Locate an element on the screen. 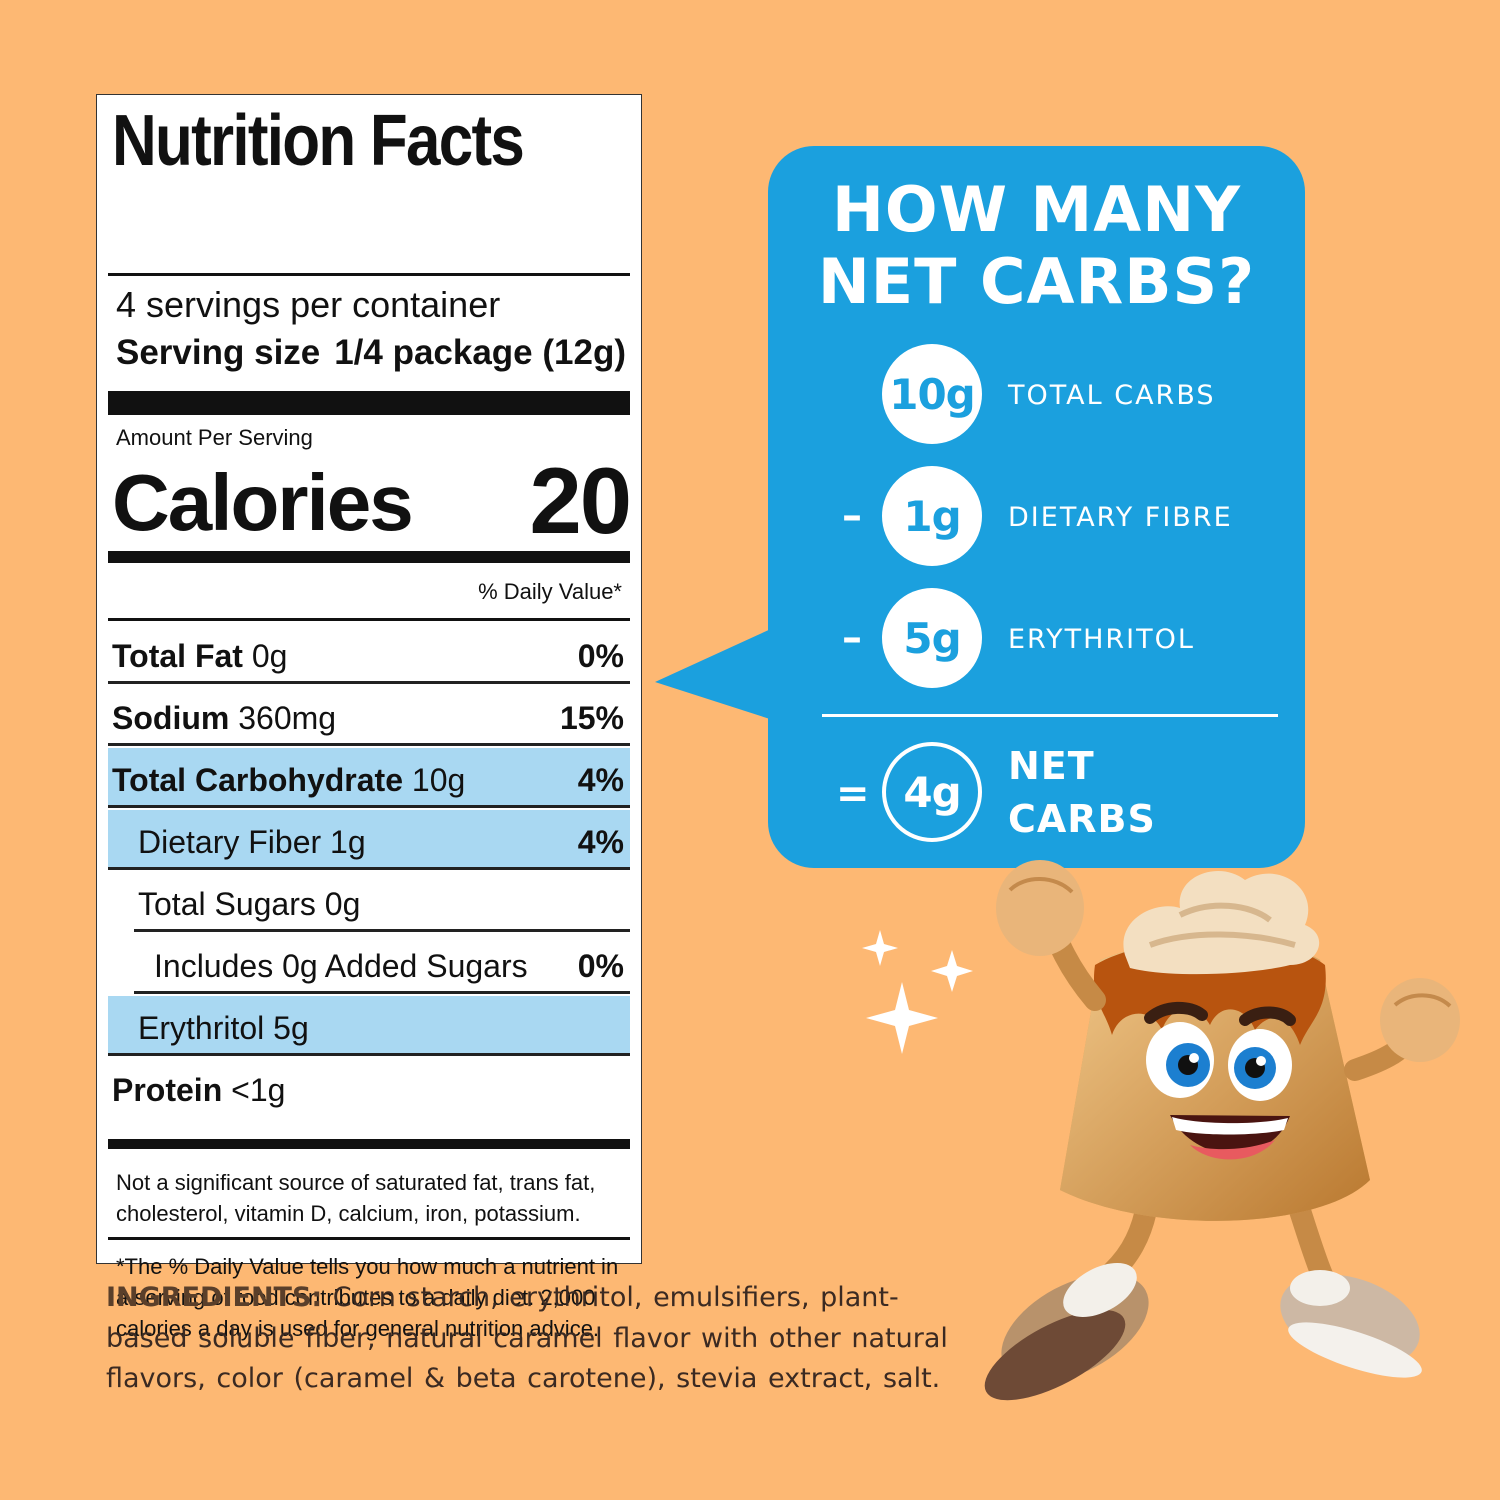 This screenshot has height=1500, width=1500. nutrient-row-dietary-fiber: Dietary Fiber 1g 4% is located at coordinates (369, 840).